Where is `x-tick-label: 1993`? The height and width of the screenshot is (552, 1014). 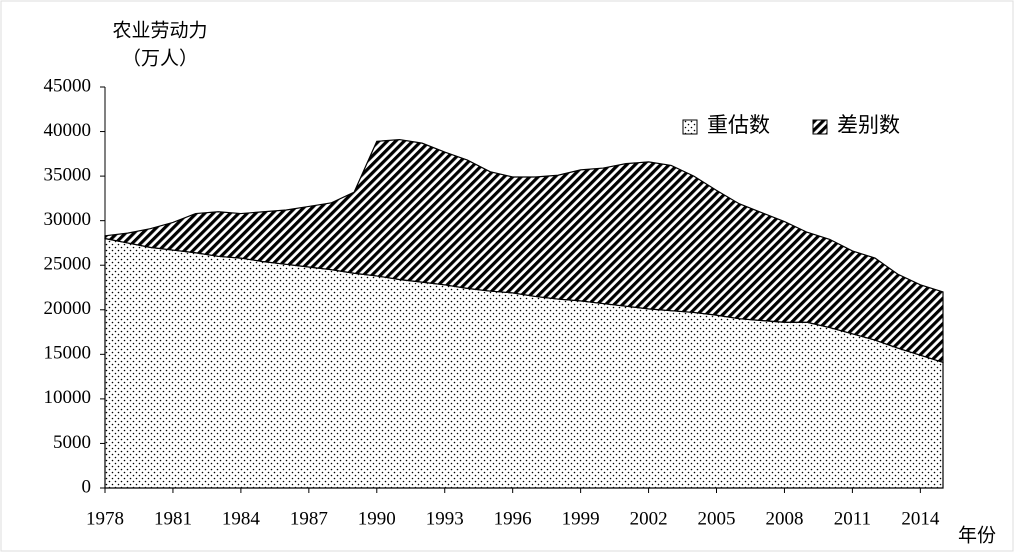 x-tick-label: 1993 is located at coordinates (445, 518).